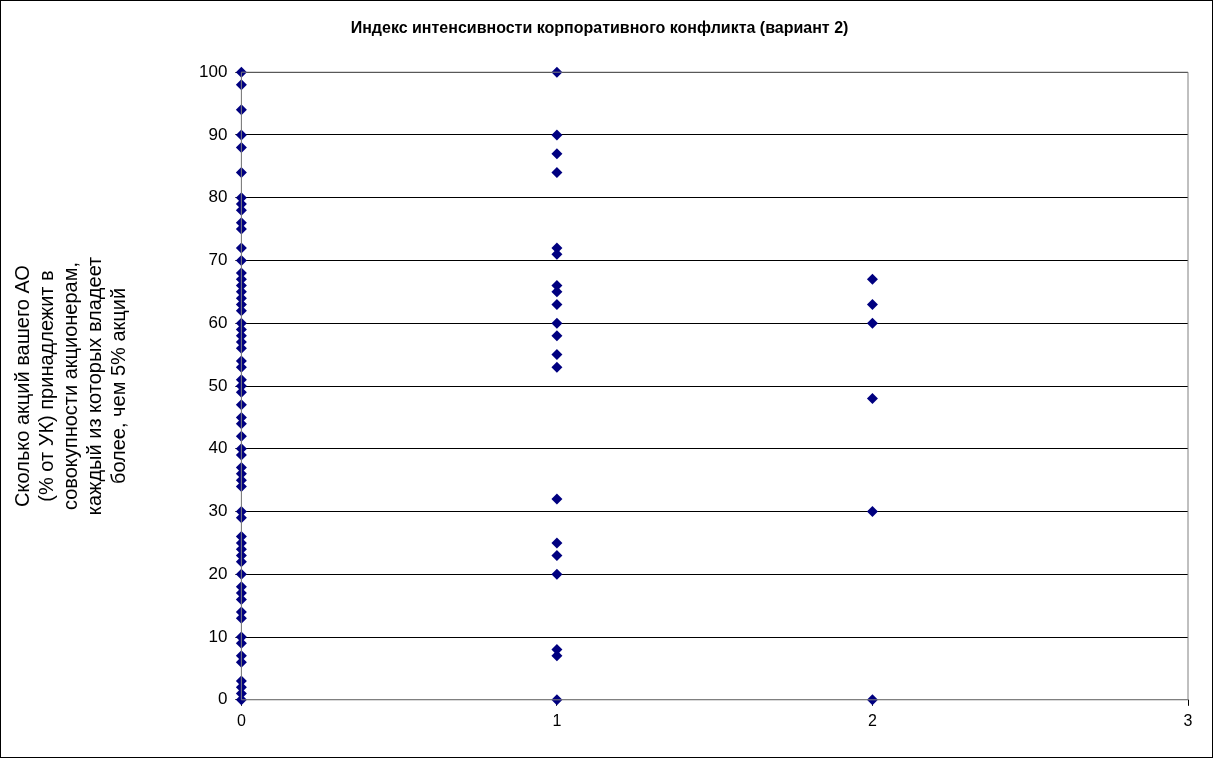 The width and height of the screenshot is (1213, 758). What do you see at coordinates (213, 71) in the screenshot?
I see `y-tick-label: 100` at bounding box center [213, 71].